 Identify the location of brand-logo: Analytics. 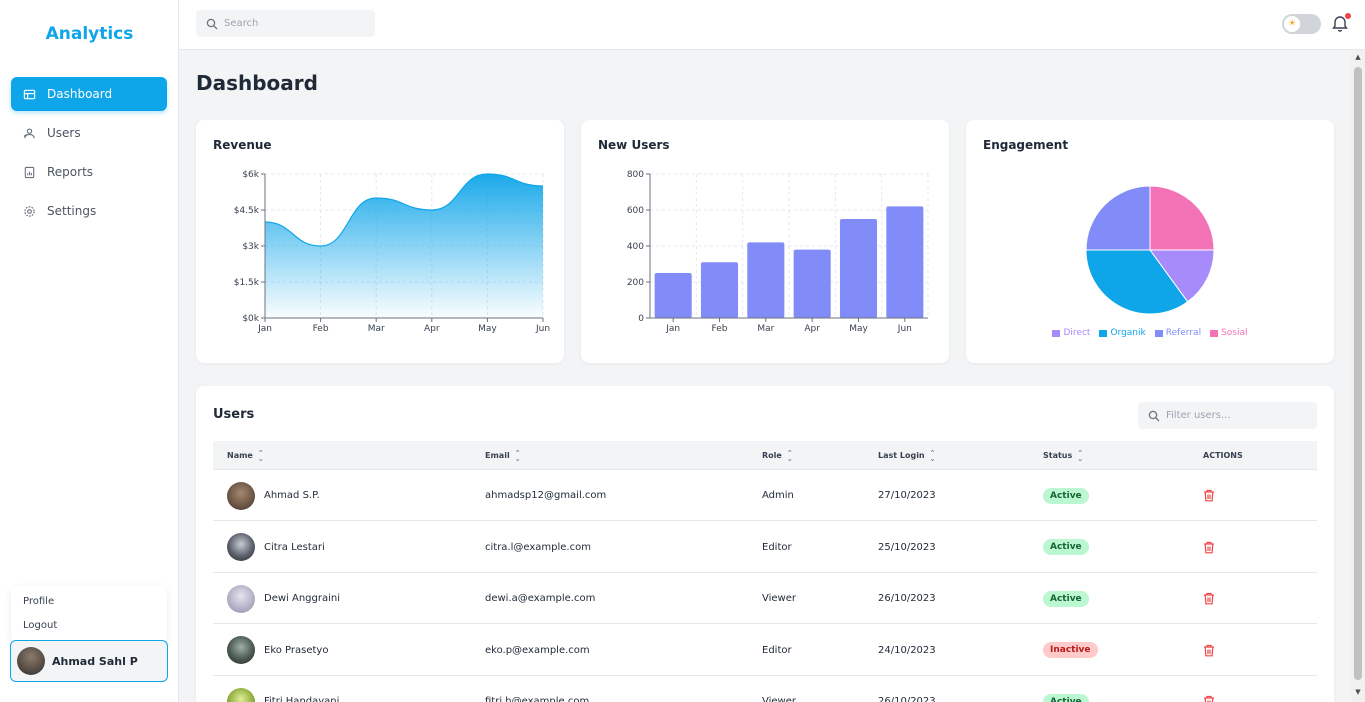
(89, 34).